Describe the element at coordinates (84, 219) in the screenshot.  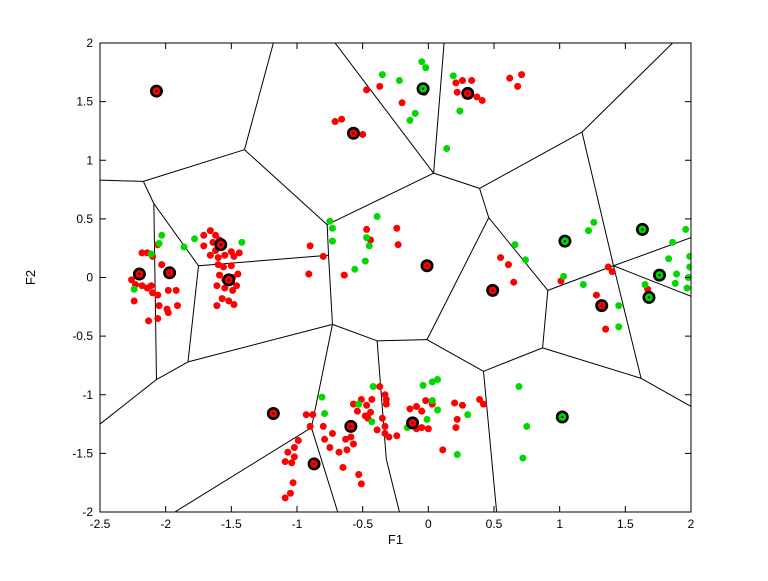
I see `y-tick-label: 0.5` at that location.